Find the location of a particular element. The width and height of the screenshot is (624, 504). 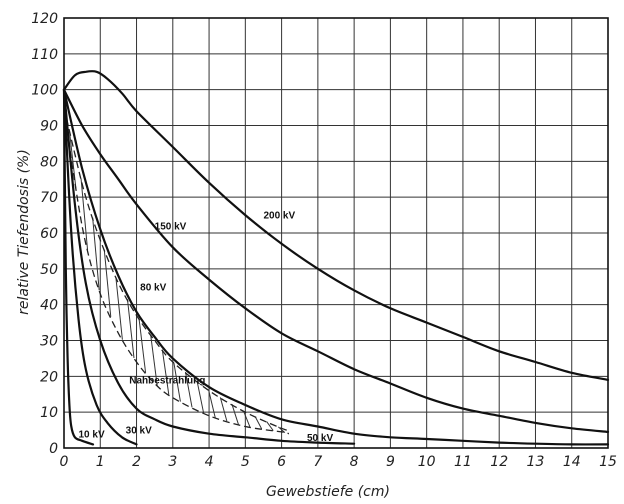

y-tick-label: 100 is located at coordinates (44, 91).